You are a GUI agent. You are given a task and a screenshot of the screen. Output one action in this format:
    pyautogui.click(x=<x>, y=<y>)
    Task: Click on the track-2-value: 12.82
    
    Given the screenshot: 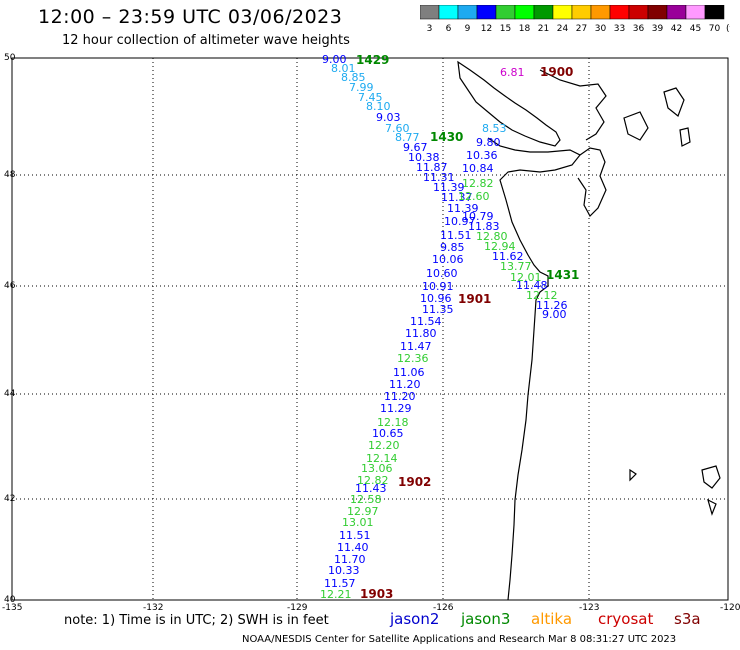 What is the action you would take?
    pyautogui.click(x=478, y=183)
    